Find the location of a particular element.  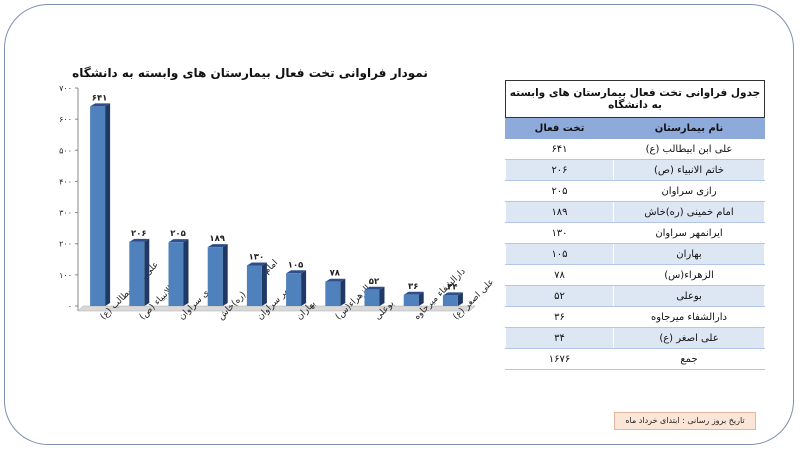

active-beds-cell: ۱۰۵ is located at coordinates (559, 254).